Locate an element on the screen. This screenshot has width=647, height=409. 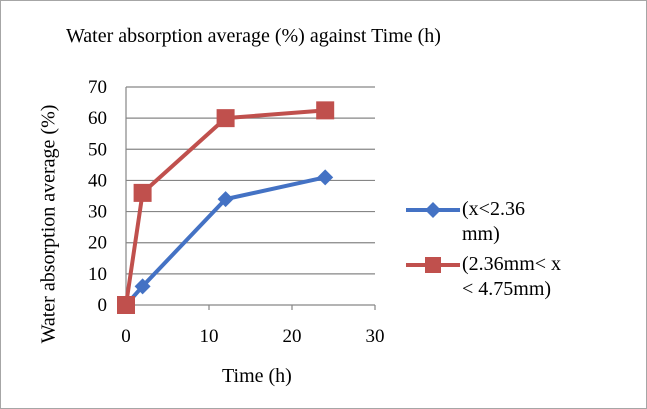
y-tick-label-30: 30 is located at coordinates (97, 212).